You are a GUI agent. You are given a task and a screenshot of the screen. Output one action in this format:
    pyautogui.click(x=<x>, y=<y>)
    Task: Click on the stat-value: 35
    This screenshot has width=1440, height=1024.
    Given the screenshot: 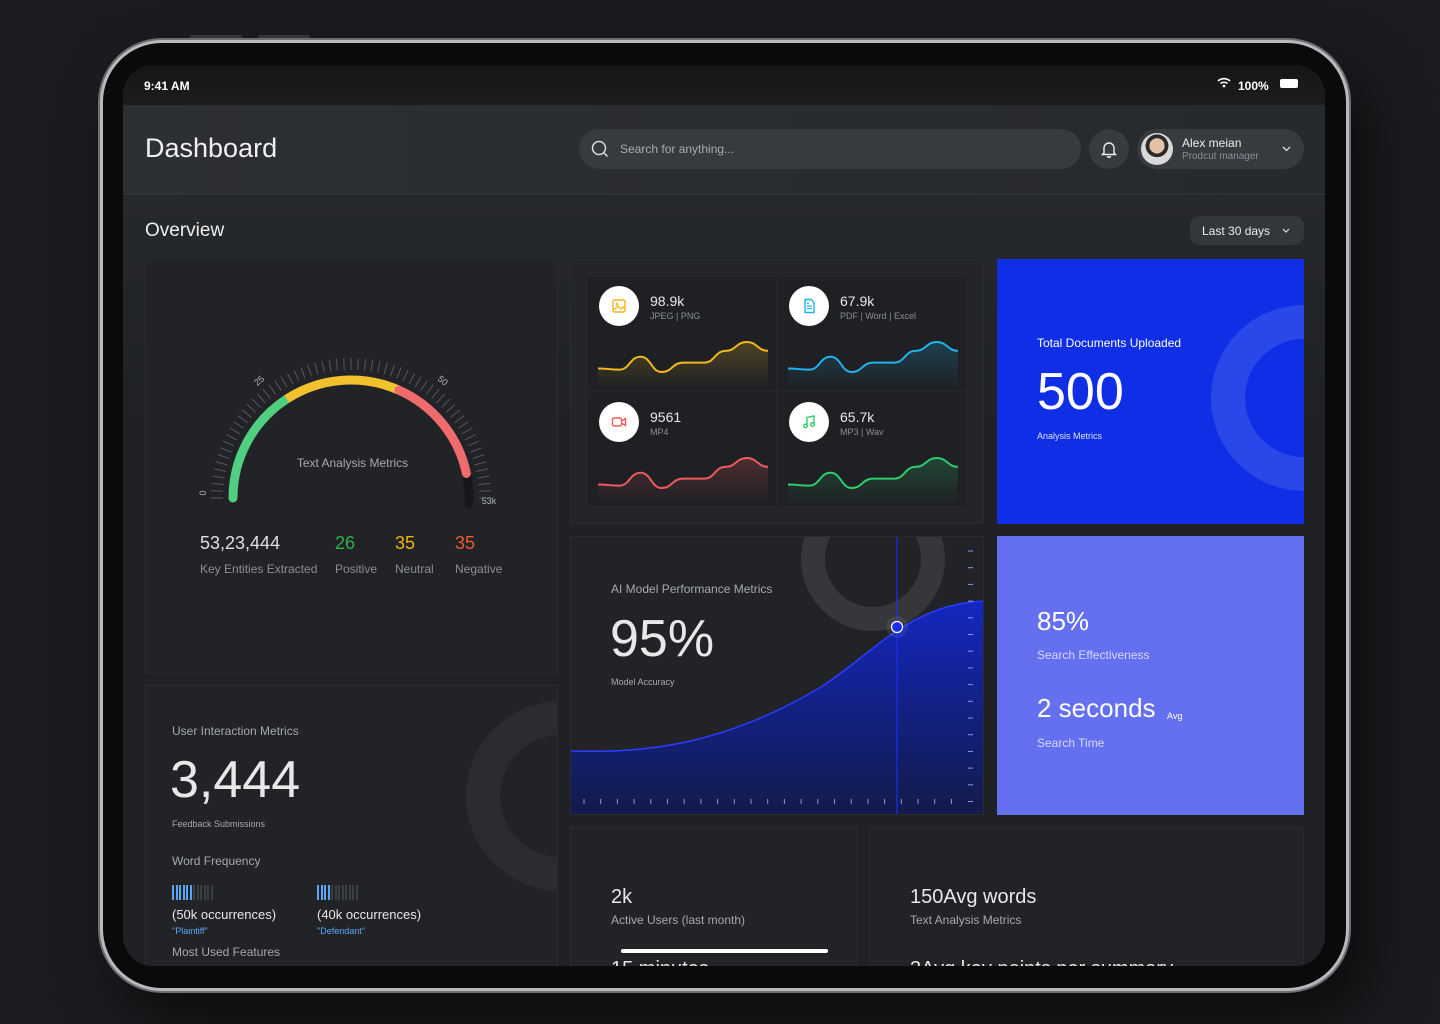 What is the action you would take?
    pyautogui.click(x=465, y=543)
    